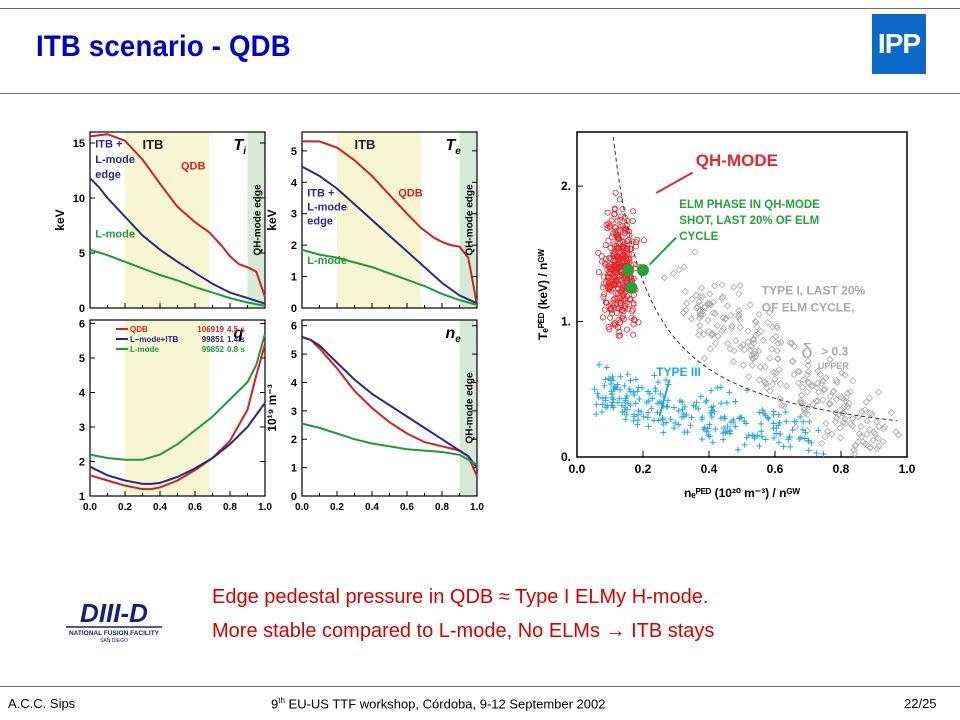 Image resolution: width=960 pixels, height=720 pixels. Describe the element at coordinates (631, 287) in the screenshot. I see `elm-phase-point` at that location.